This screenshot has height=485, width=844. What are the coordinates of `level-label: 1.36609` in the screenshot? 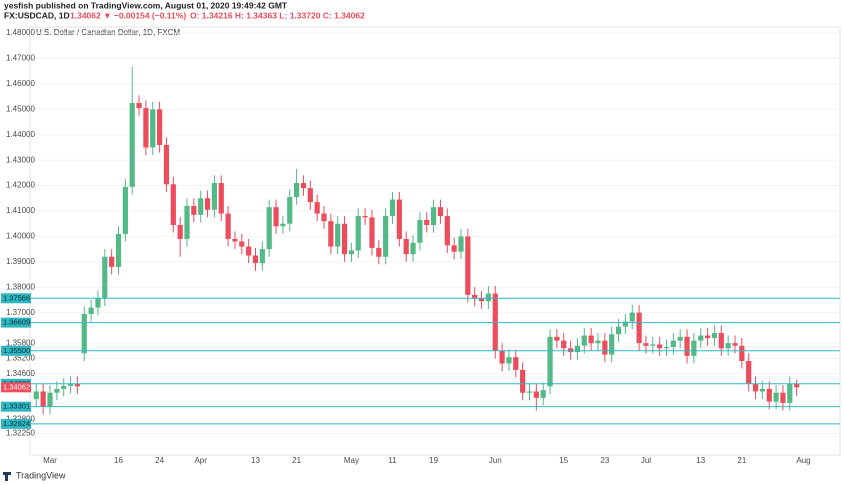 It's located at (16, 322).